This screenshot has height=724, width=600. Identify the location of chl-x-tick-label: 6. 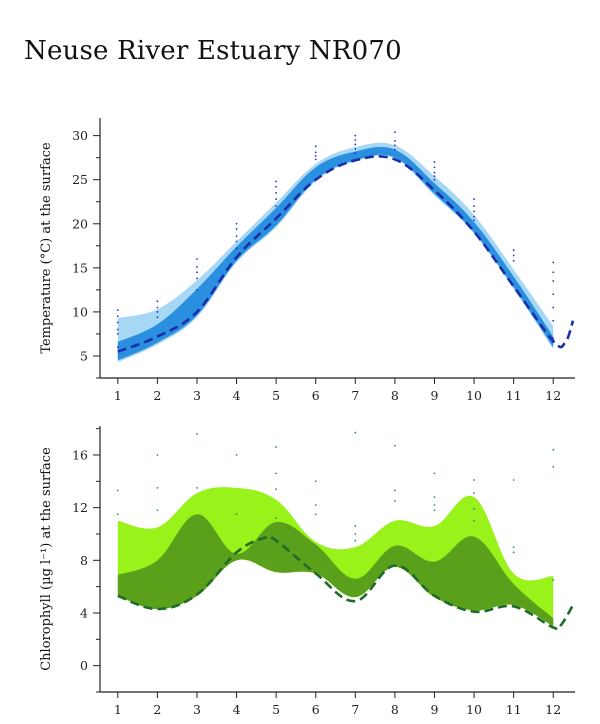
(316, 709).